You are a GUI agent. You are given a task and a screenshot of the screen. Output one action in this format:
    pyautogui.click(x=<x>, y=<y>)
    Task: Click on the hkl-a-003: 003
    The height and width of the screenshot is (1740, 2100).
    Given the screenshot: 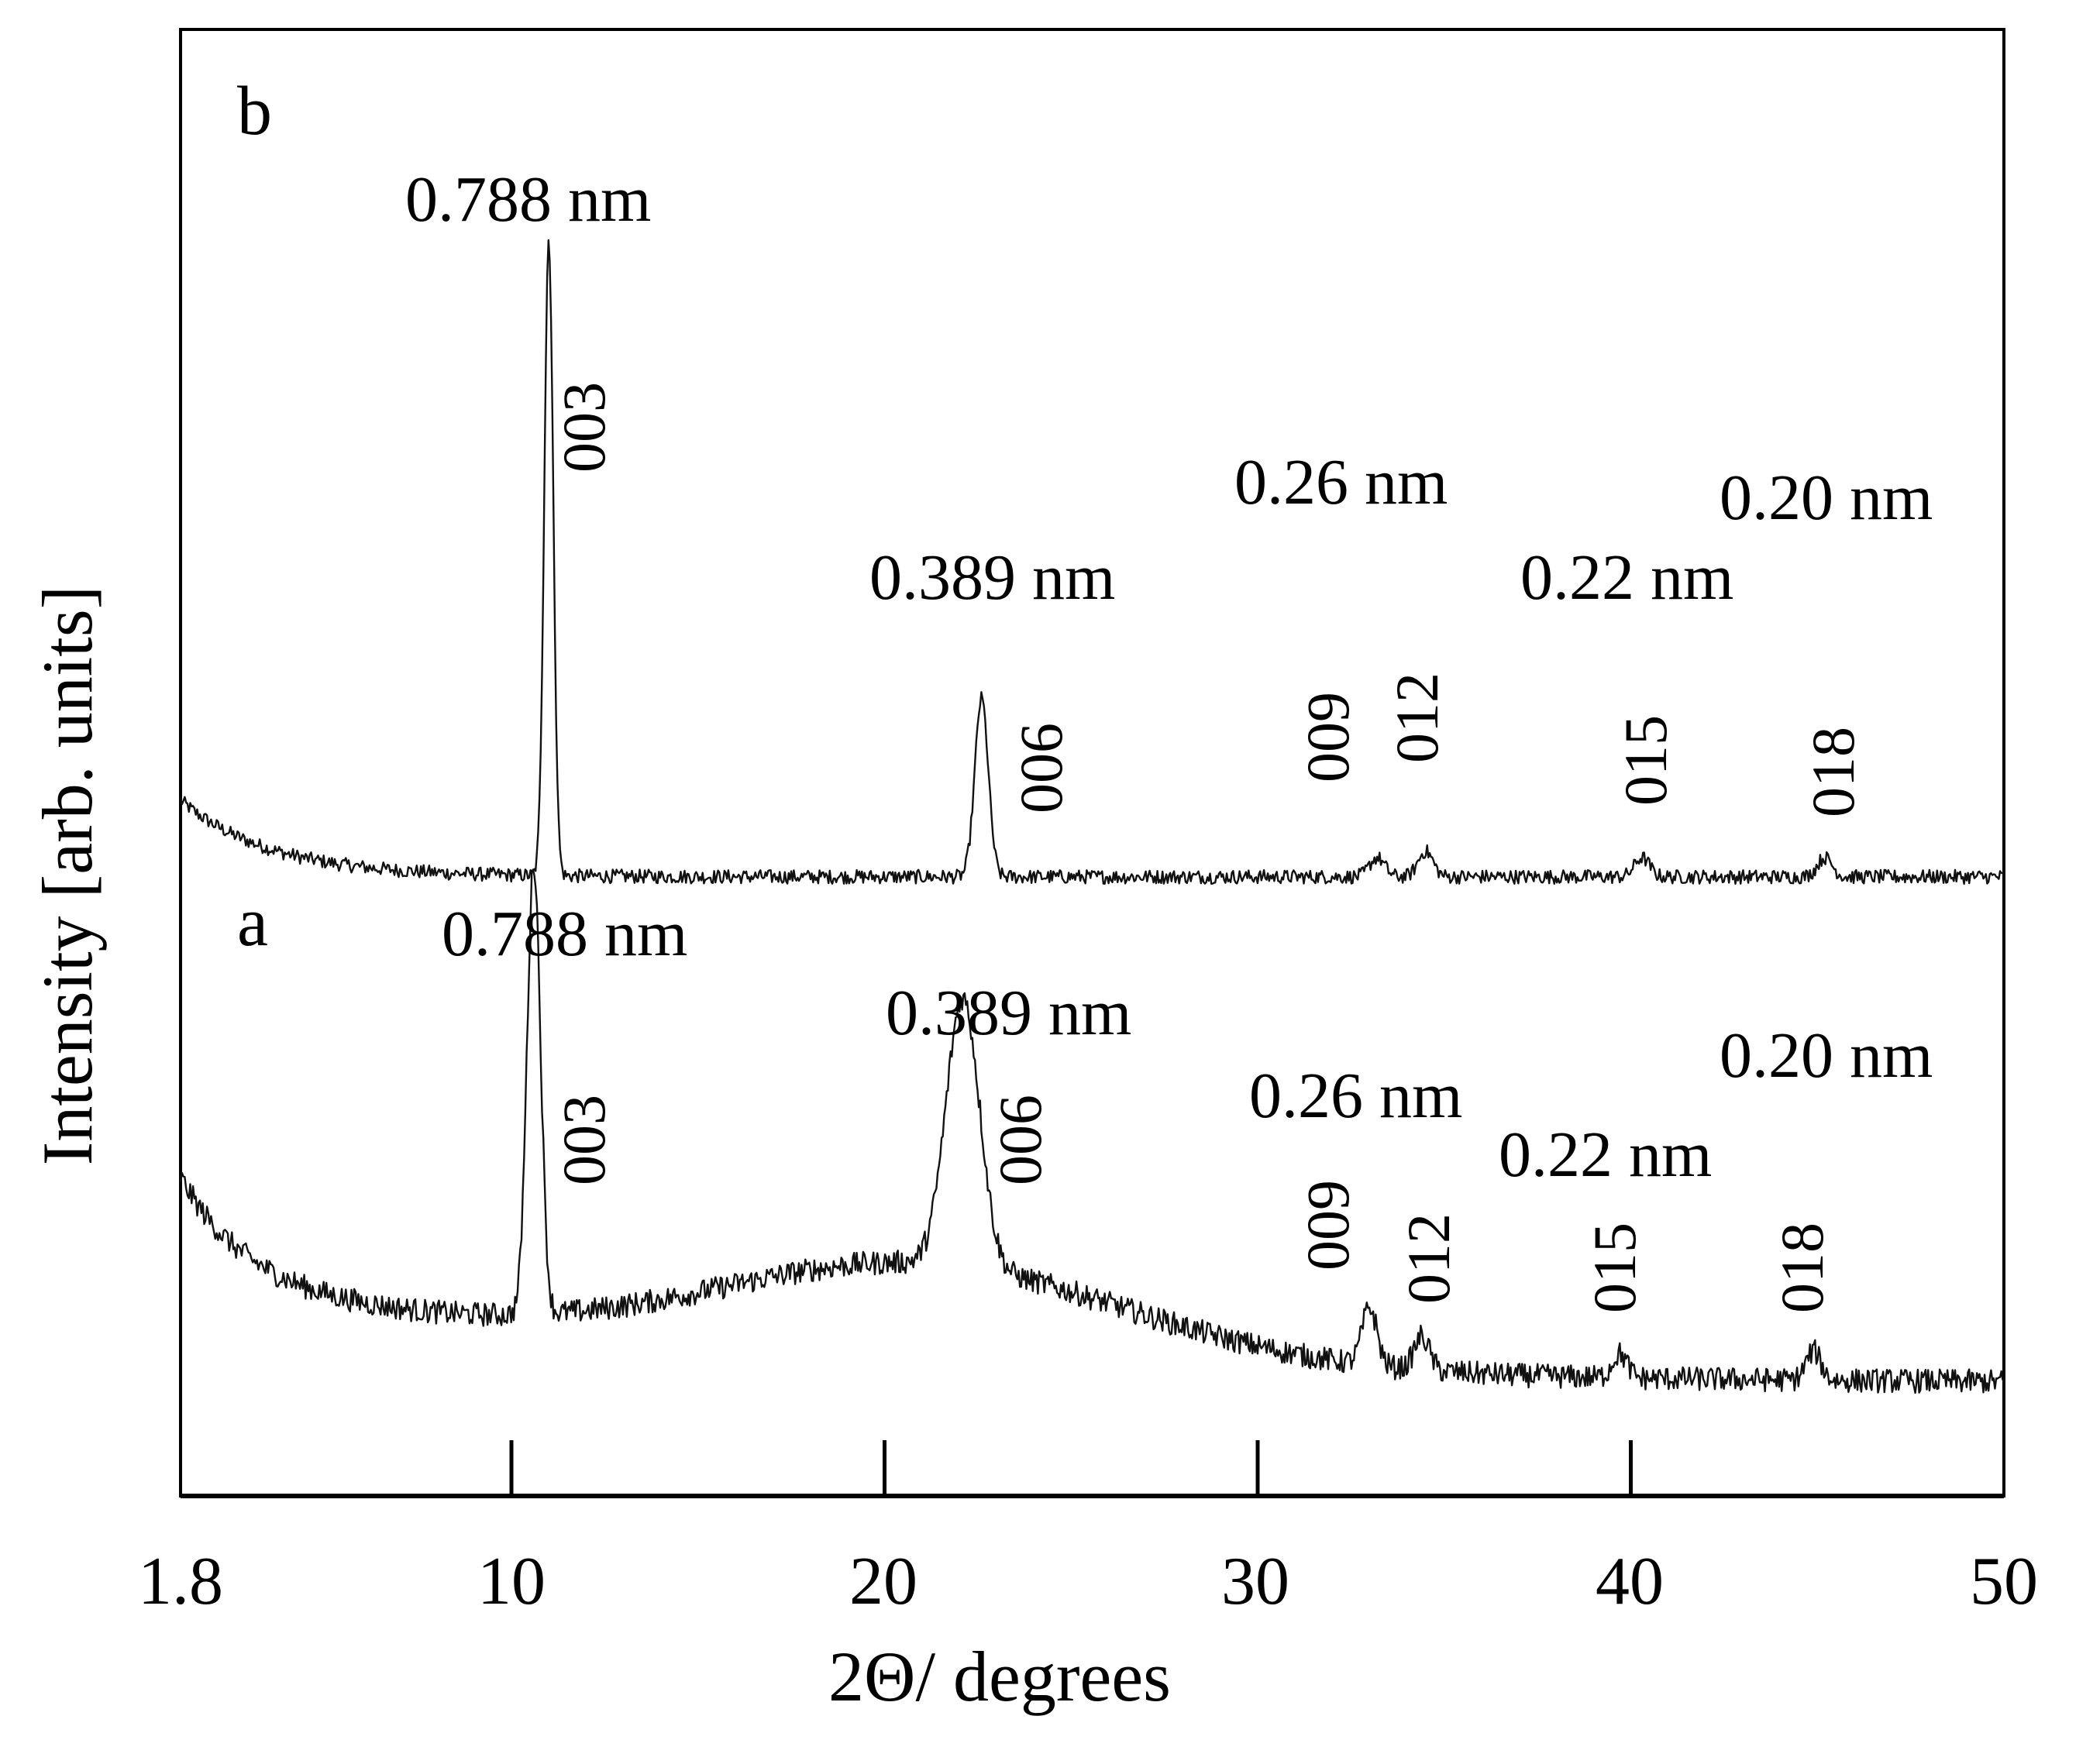 What is the action you would take?
    pyautogui.click(x=584, y=1140)
    